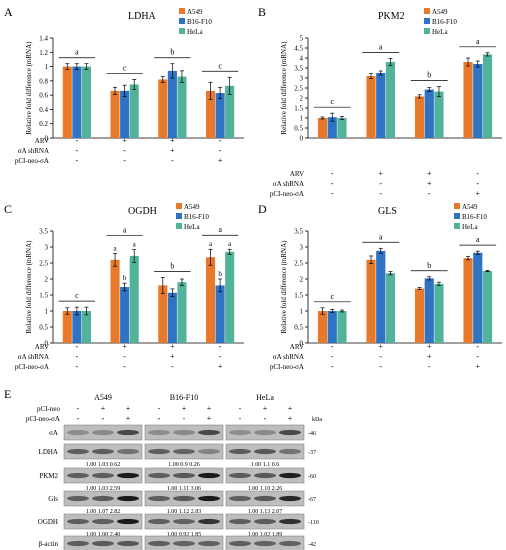 This screenshot has width=506, height=550. What do you see at coordinates (302, 59) in the screenshot?
I see `y-tick-label: 4` at bounding box center [302, 59].